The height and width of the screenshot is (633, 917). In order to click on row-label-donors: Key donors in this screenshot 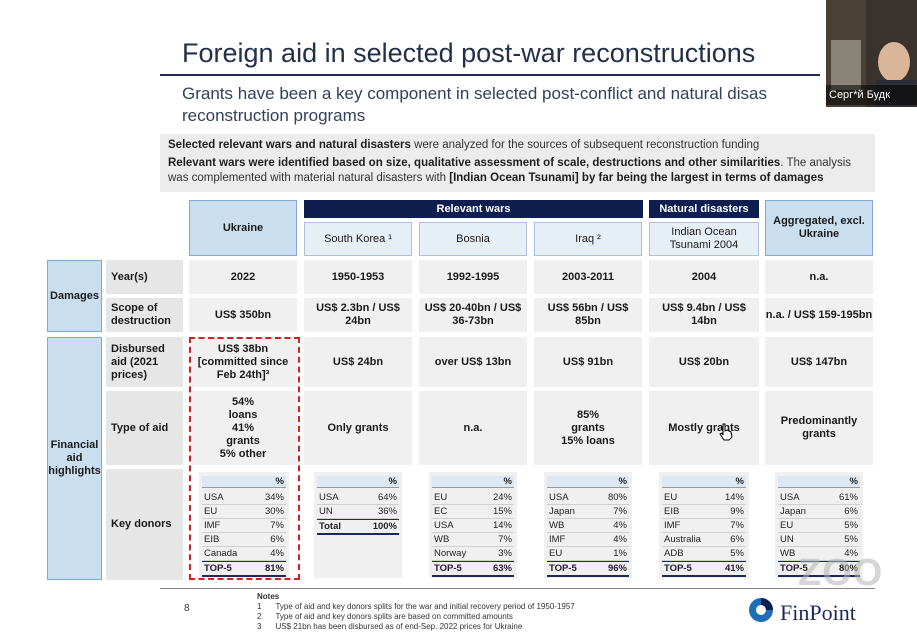, I will do `click(144, 524)`.